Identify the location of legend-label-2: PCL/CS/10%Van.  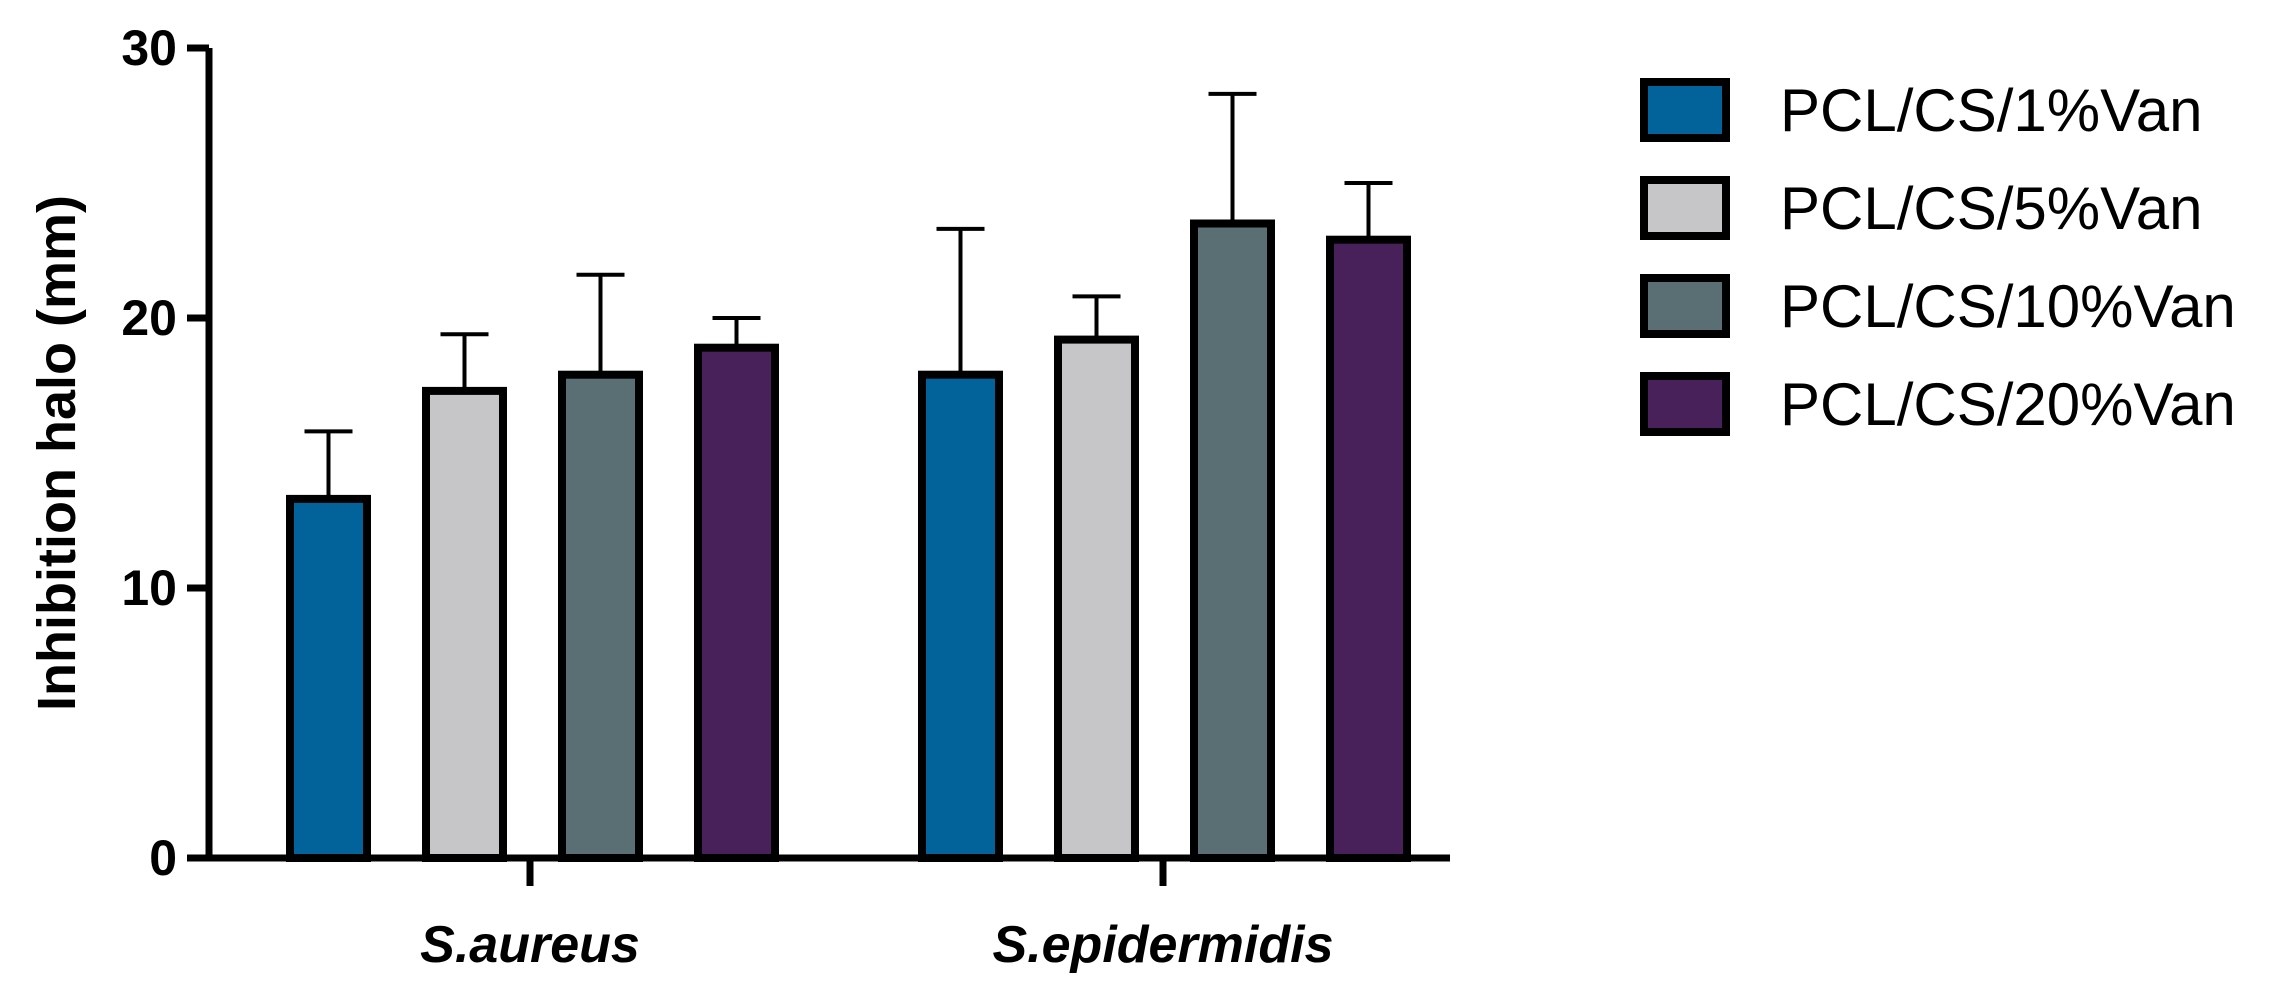
(2008, 306).